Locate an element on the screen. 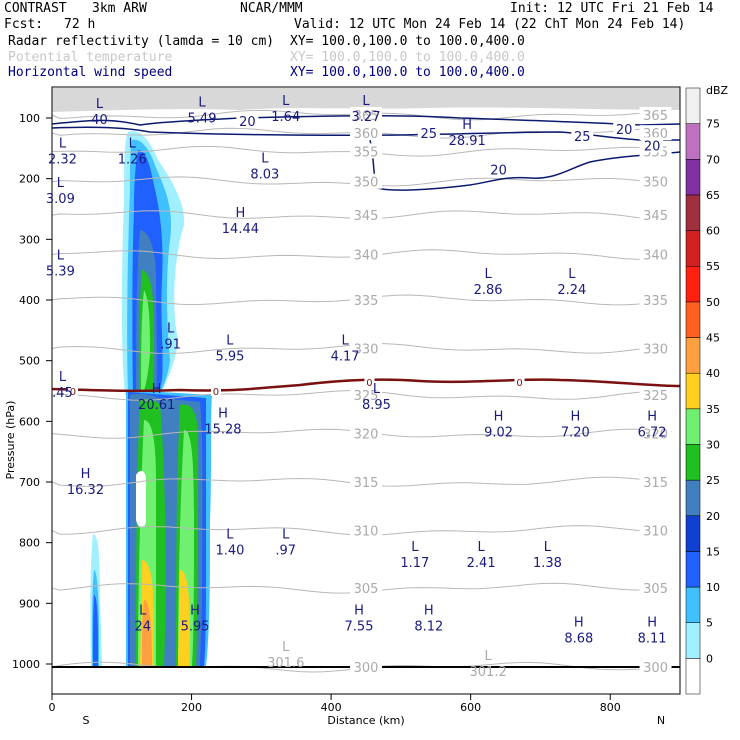  theta-label: 340 is located at coordinates (655, 256).